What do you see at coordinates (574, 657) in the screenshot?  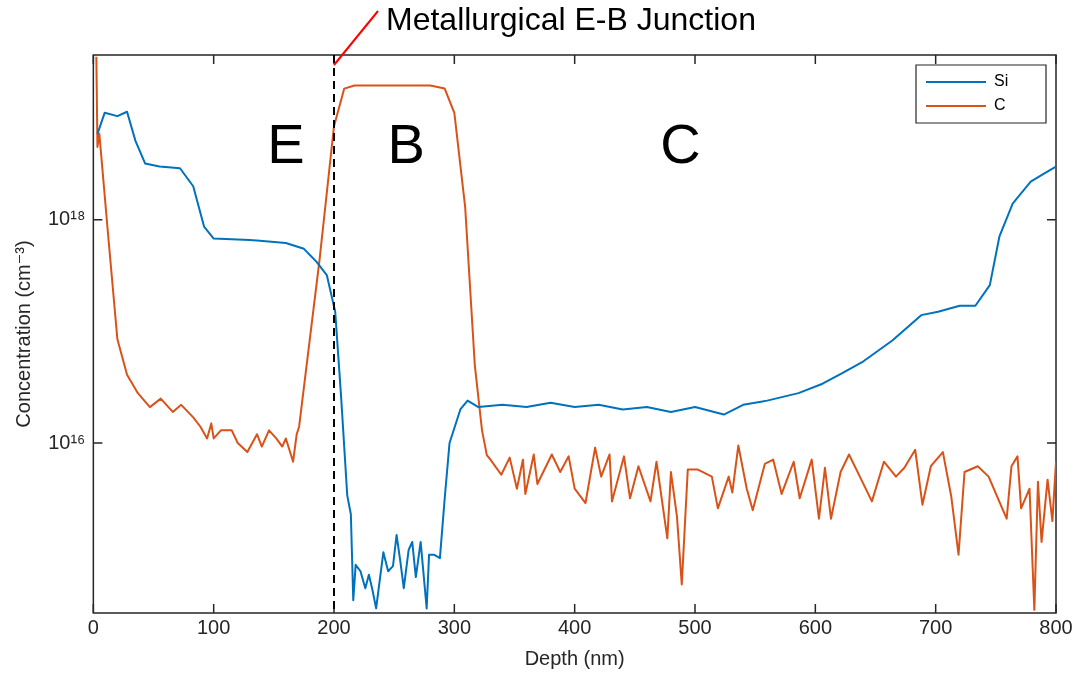 I see `x-axis-title: Depth (nm)` at bounding box center [574, 657].